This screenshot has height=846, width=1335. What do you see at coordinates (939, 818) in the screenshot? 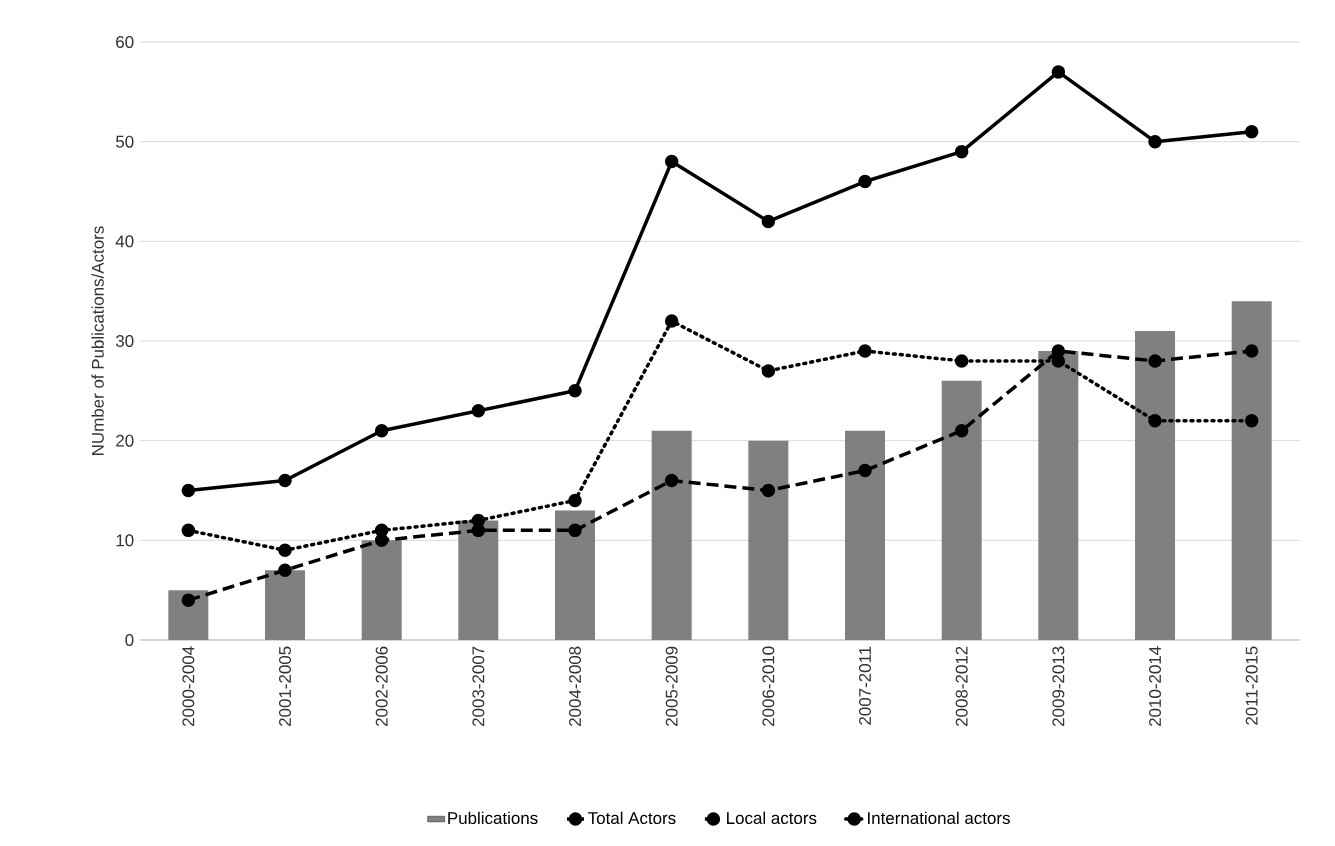
I see `legend-label: International actors` at bounding box center [939, 818].